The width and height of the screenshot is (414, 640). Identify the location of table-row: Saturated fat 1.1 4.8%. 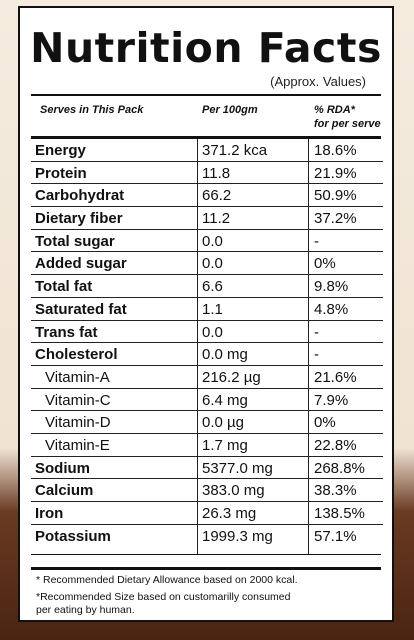
(207, 309).